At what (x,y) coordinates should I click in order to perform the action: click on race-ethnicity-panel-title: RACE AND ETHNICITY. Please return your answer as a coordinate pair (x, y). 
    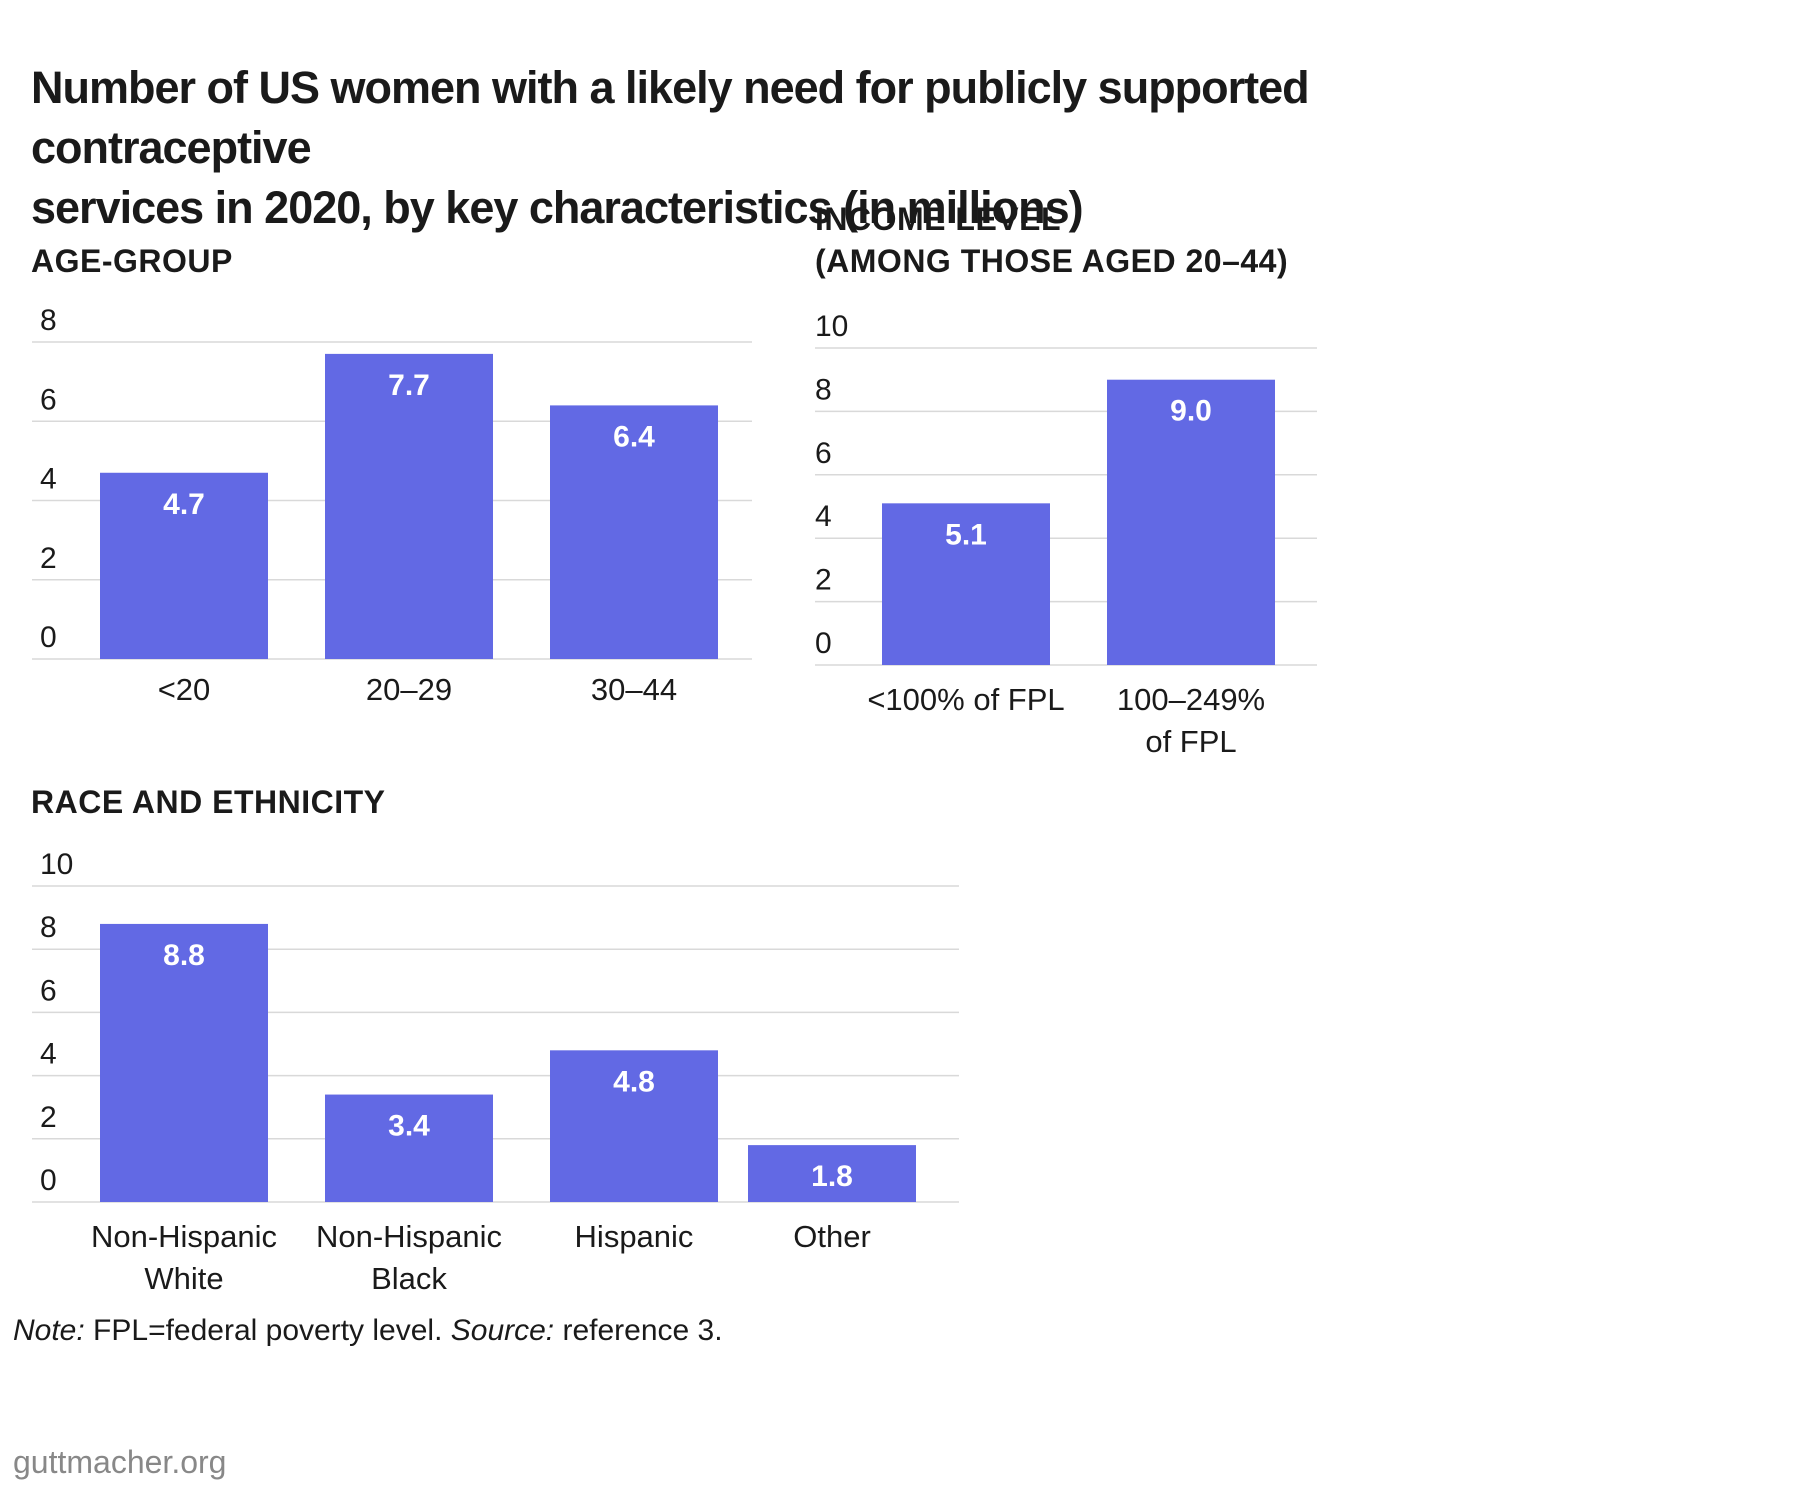
    Looking at the image, I should click on (208, 802).